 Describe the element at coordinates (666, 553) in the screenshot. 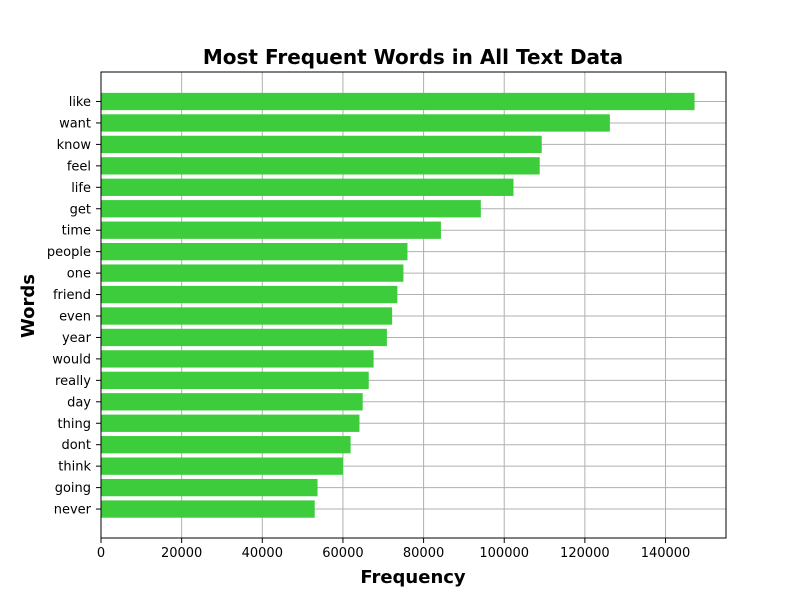

I see `x-tick-label: 140000` at that location.